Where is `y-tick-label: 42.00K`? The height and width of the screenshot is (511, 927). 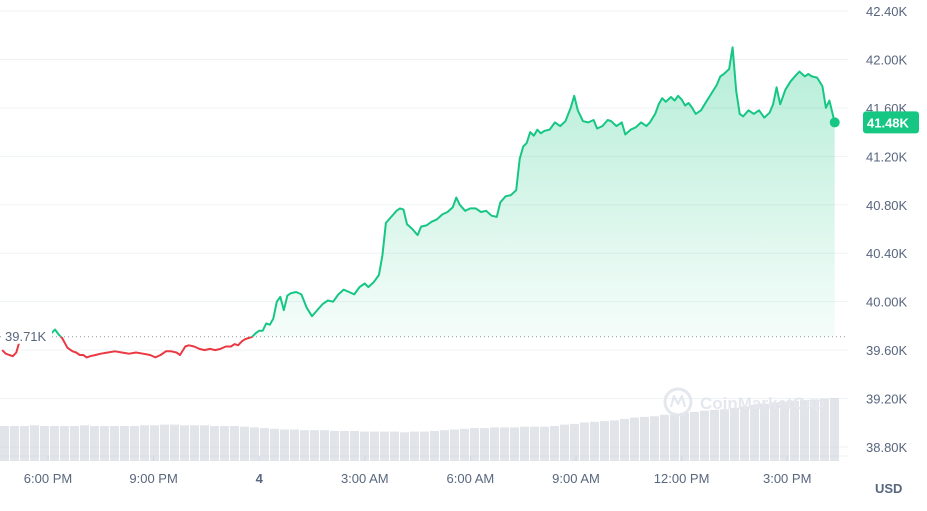
y-tick-label: 42.00K is located at coordinates (887, 59).